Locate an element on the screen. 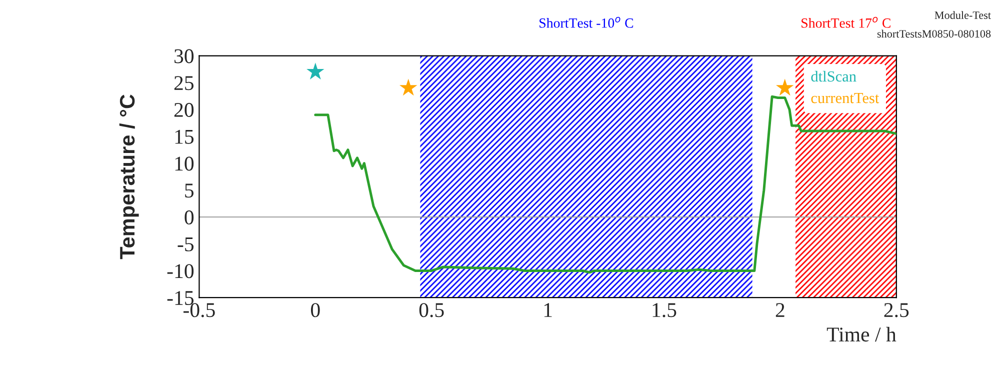 Image resolution: width=996 pixels, height=372 pixels. band-label: ShortTest -10$^{o}$ C is located at coordinates (587, 22).